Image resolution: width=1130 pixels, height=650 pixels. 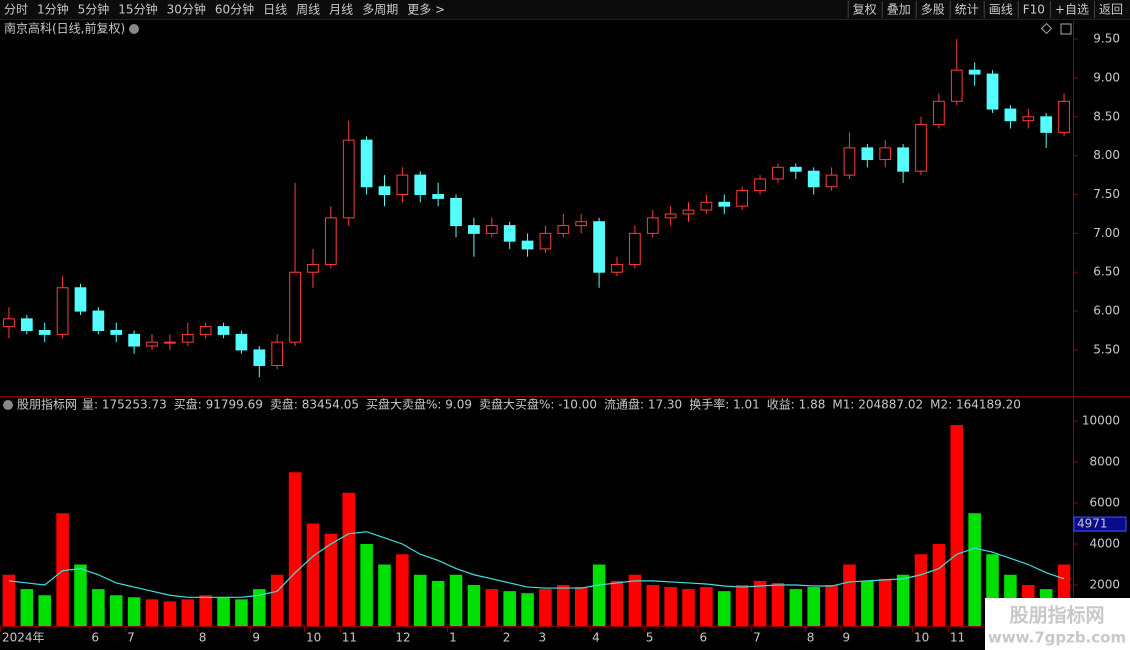 I want to click on y-tick-label: 7.50, so click(x=1106, y=194).